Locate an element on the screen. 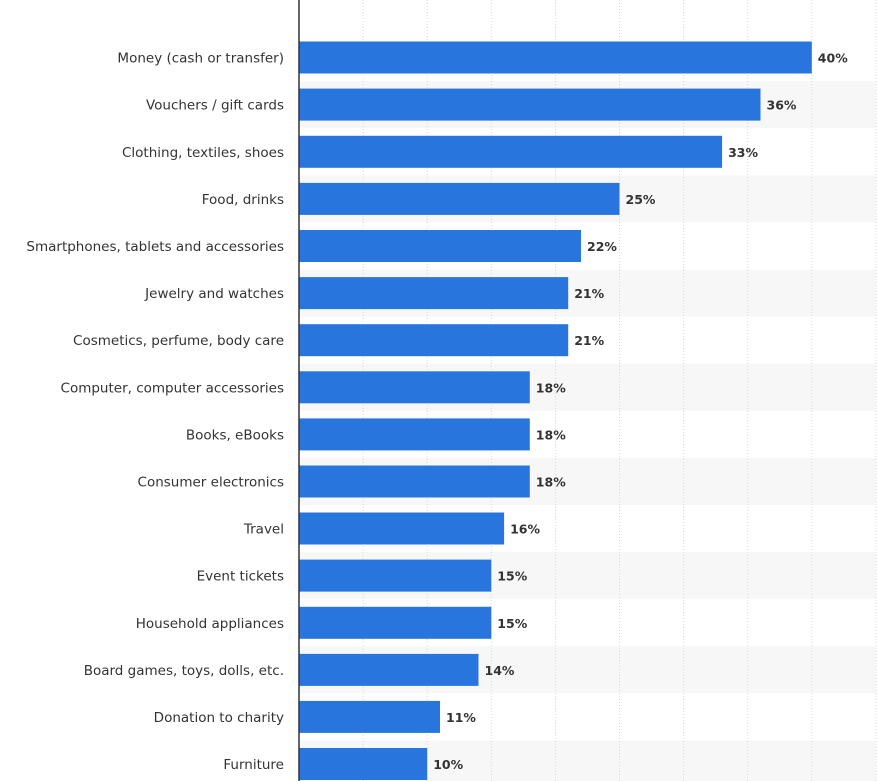 This screenshot has width=879, height=781. value-label: 11% is located at coordinates (461, 717).